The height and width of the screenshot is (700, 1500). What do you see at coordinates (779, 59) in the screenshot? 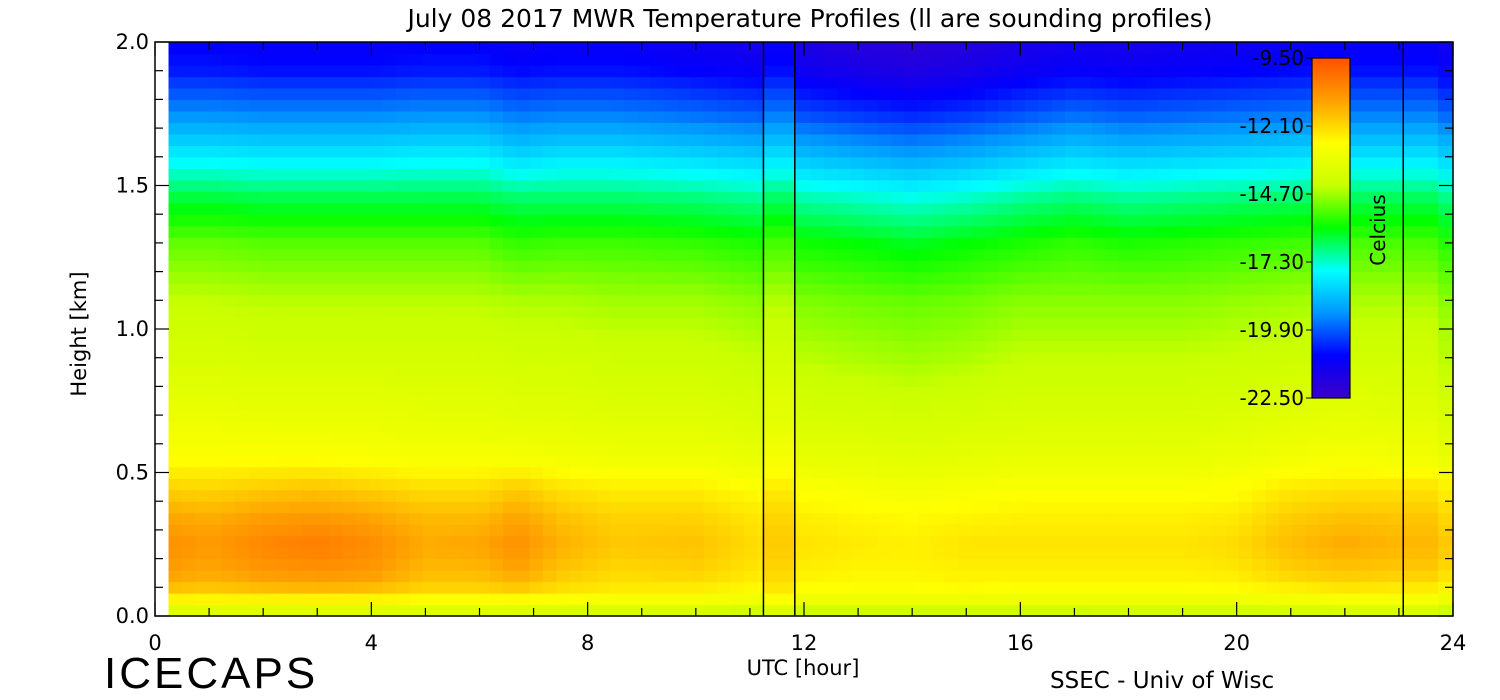
I see `sounding-segment-cell` at bounding box center [779, 59].